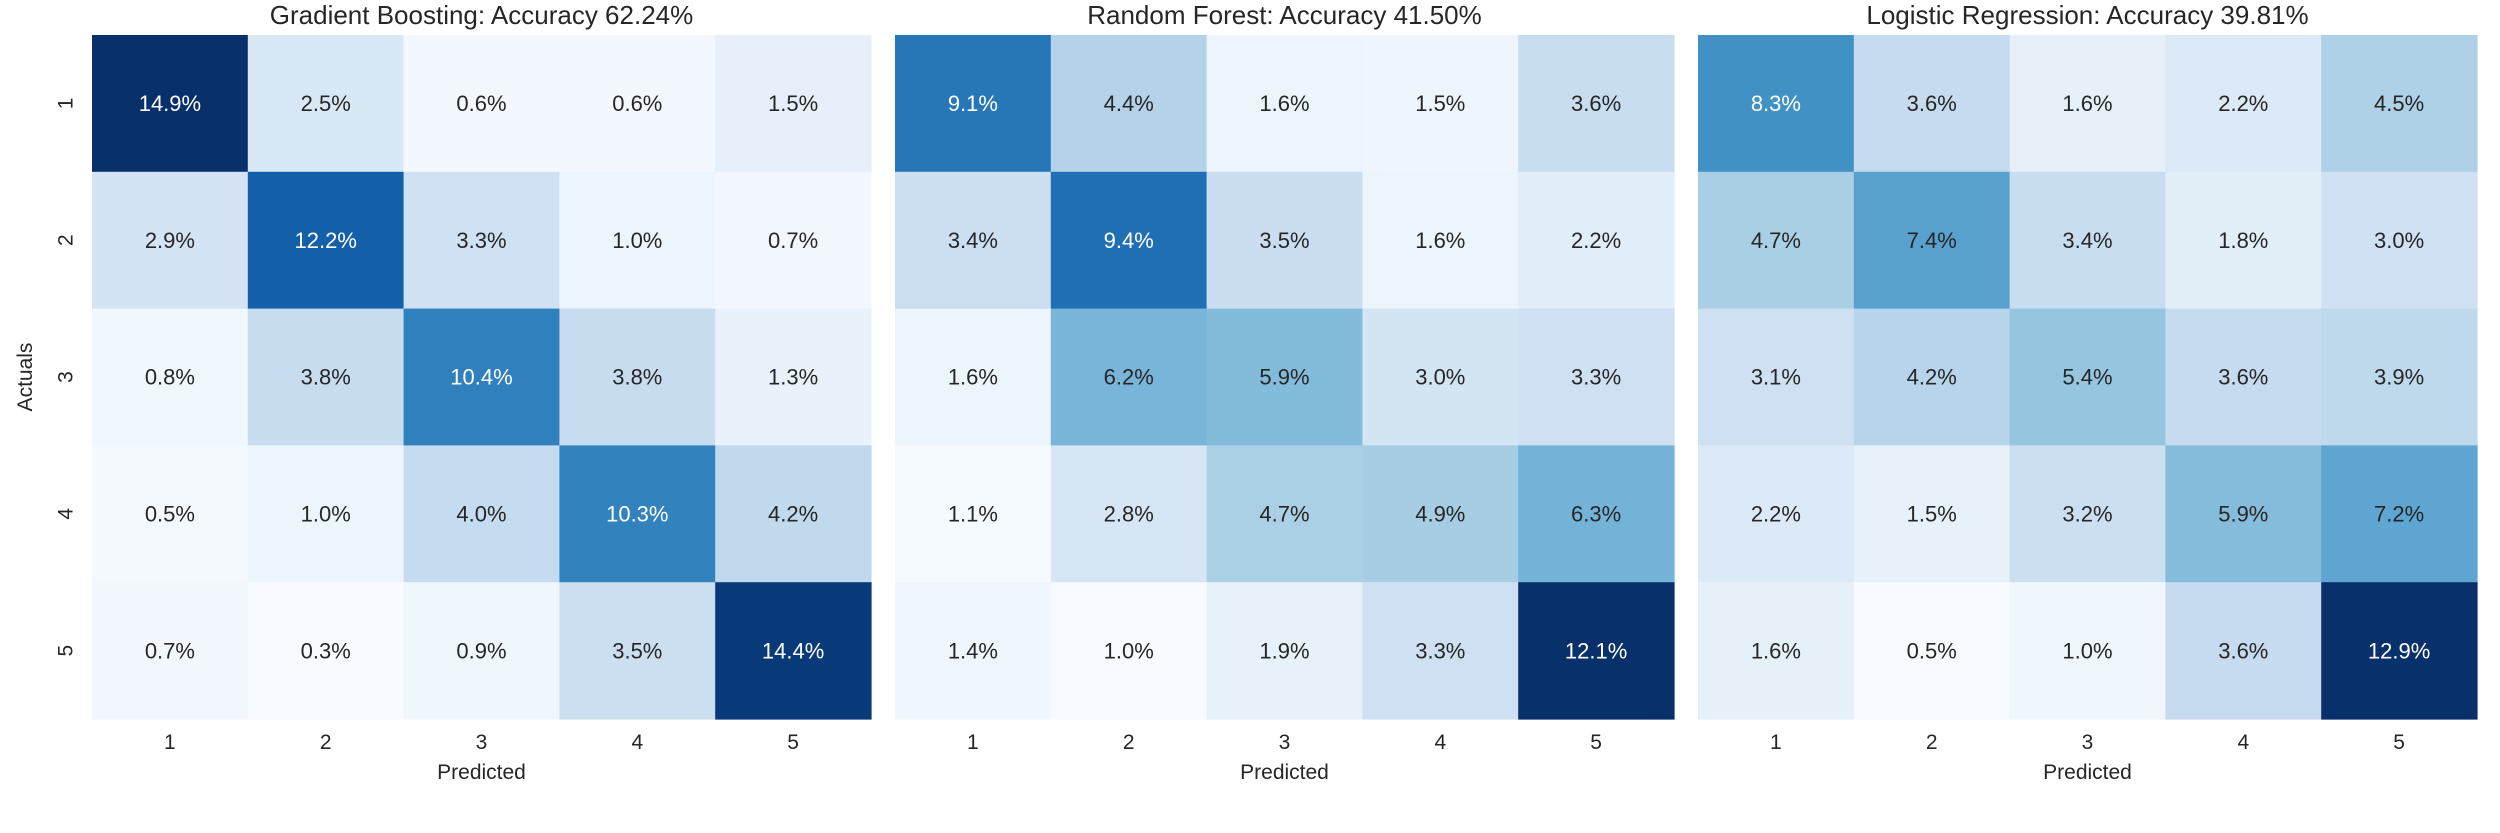 Image resolution: width=2500 pixels, height=833 pixels. I want to click on heatmap-cell-p1-r1-c4, so click(637, 104).